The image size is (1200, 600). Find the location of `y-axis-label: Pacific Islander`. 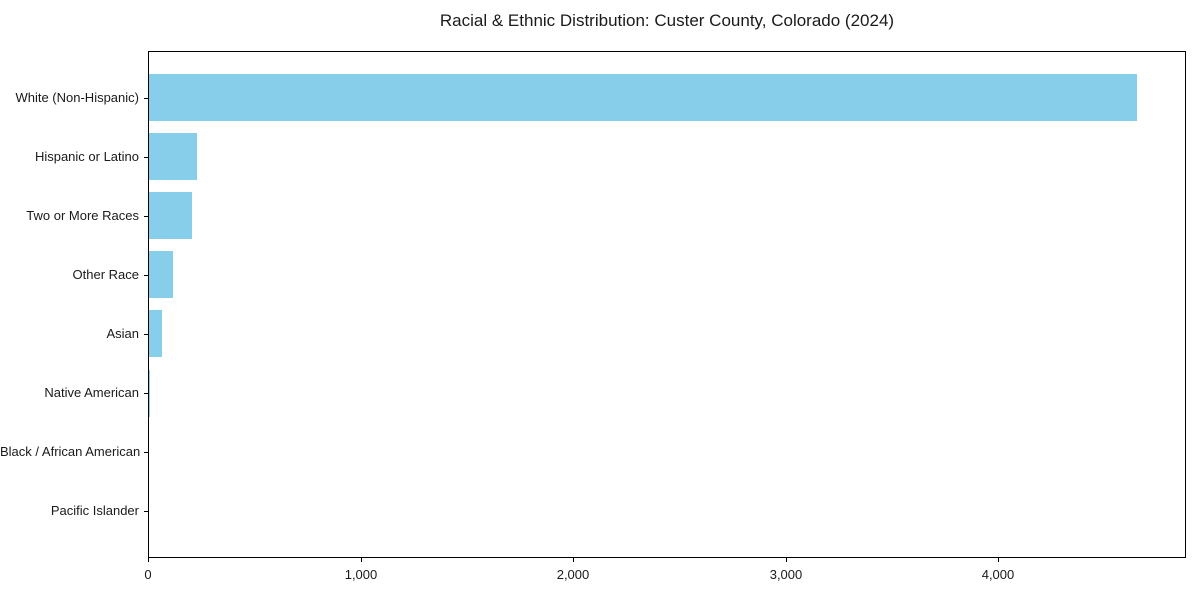

y-axis-label: Pacific Islander is located at coordinates (94, 511).